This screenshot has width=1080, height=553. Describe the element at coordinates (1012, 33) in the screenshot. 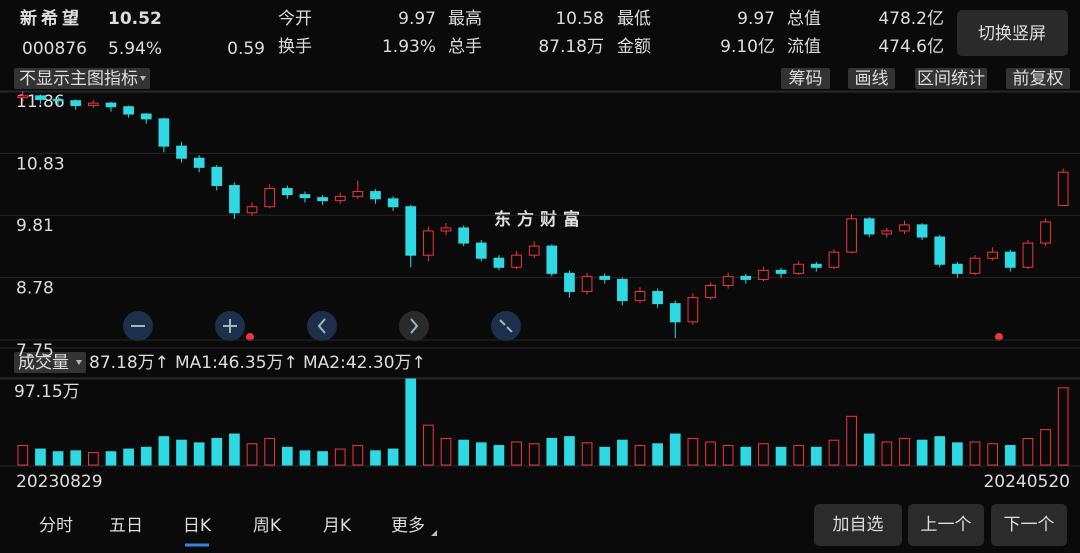

I see `orientation-button-bg` at that location.